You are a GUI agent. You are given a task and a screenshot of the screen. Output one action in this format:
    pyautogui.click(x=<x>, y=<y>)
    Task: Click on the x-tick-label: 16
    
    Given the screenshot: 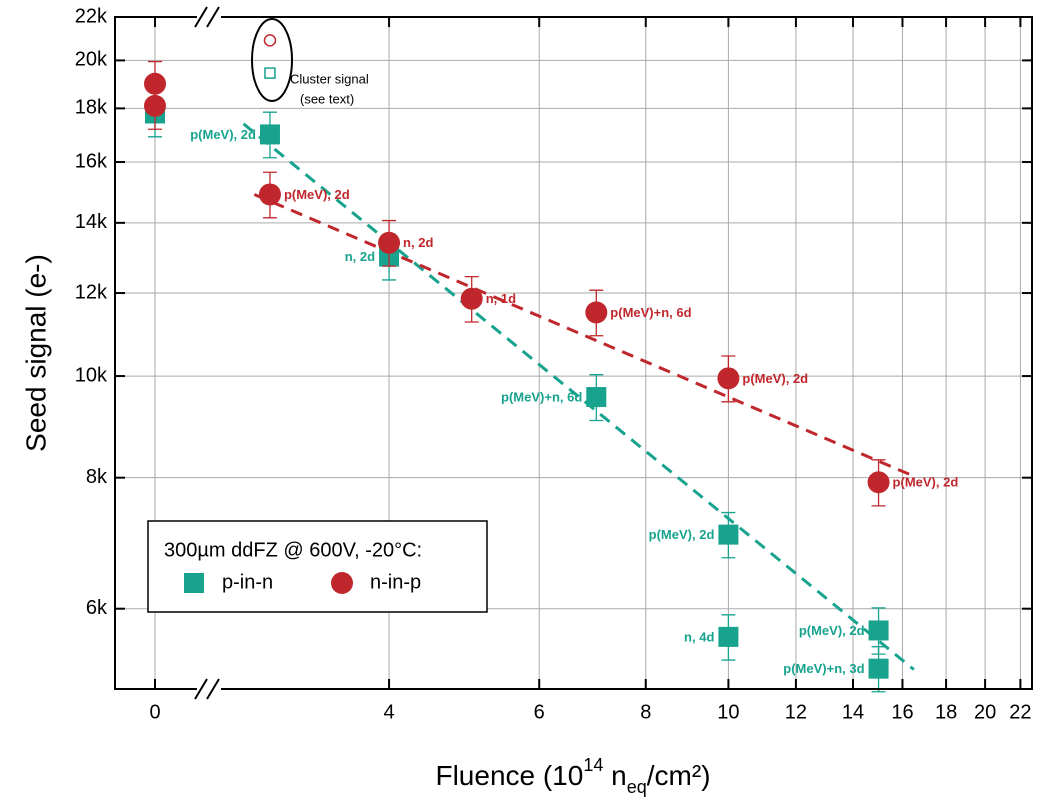 What is the action you would take?
    pyautogui.click(x=902, y=712)
    